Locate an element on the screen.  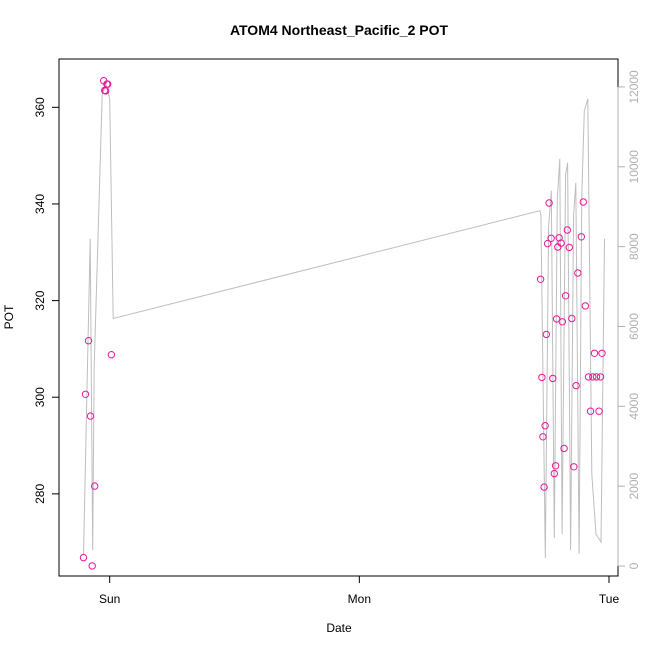
y-left-tick-label: 280 is located at coordinates (40, 494).